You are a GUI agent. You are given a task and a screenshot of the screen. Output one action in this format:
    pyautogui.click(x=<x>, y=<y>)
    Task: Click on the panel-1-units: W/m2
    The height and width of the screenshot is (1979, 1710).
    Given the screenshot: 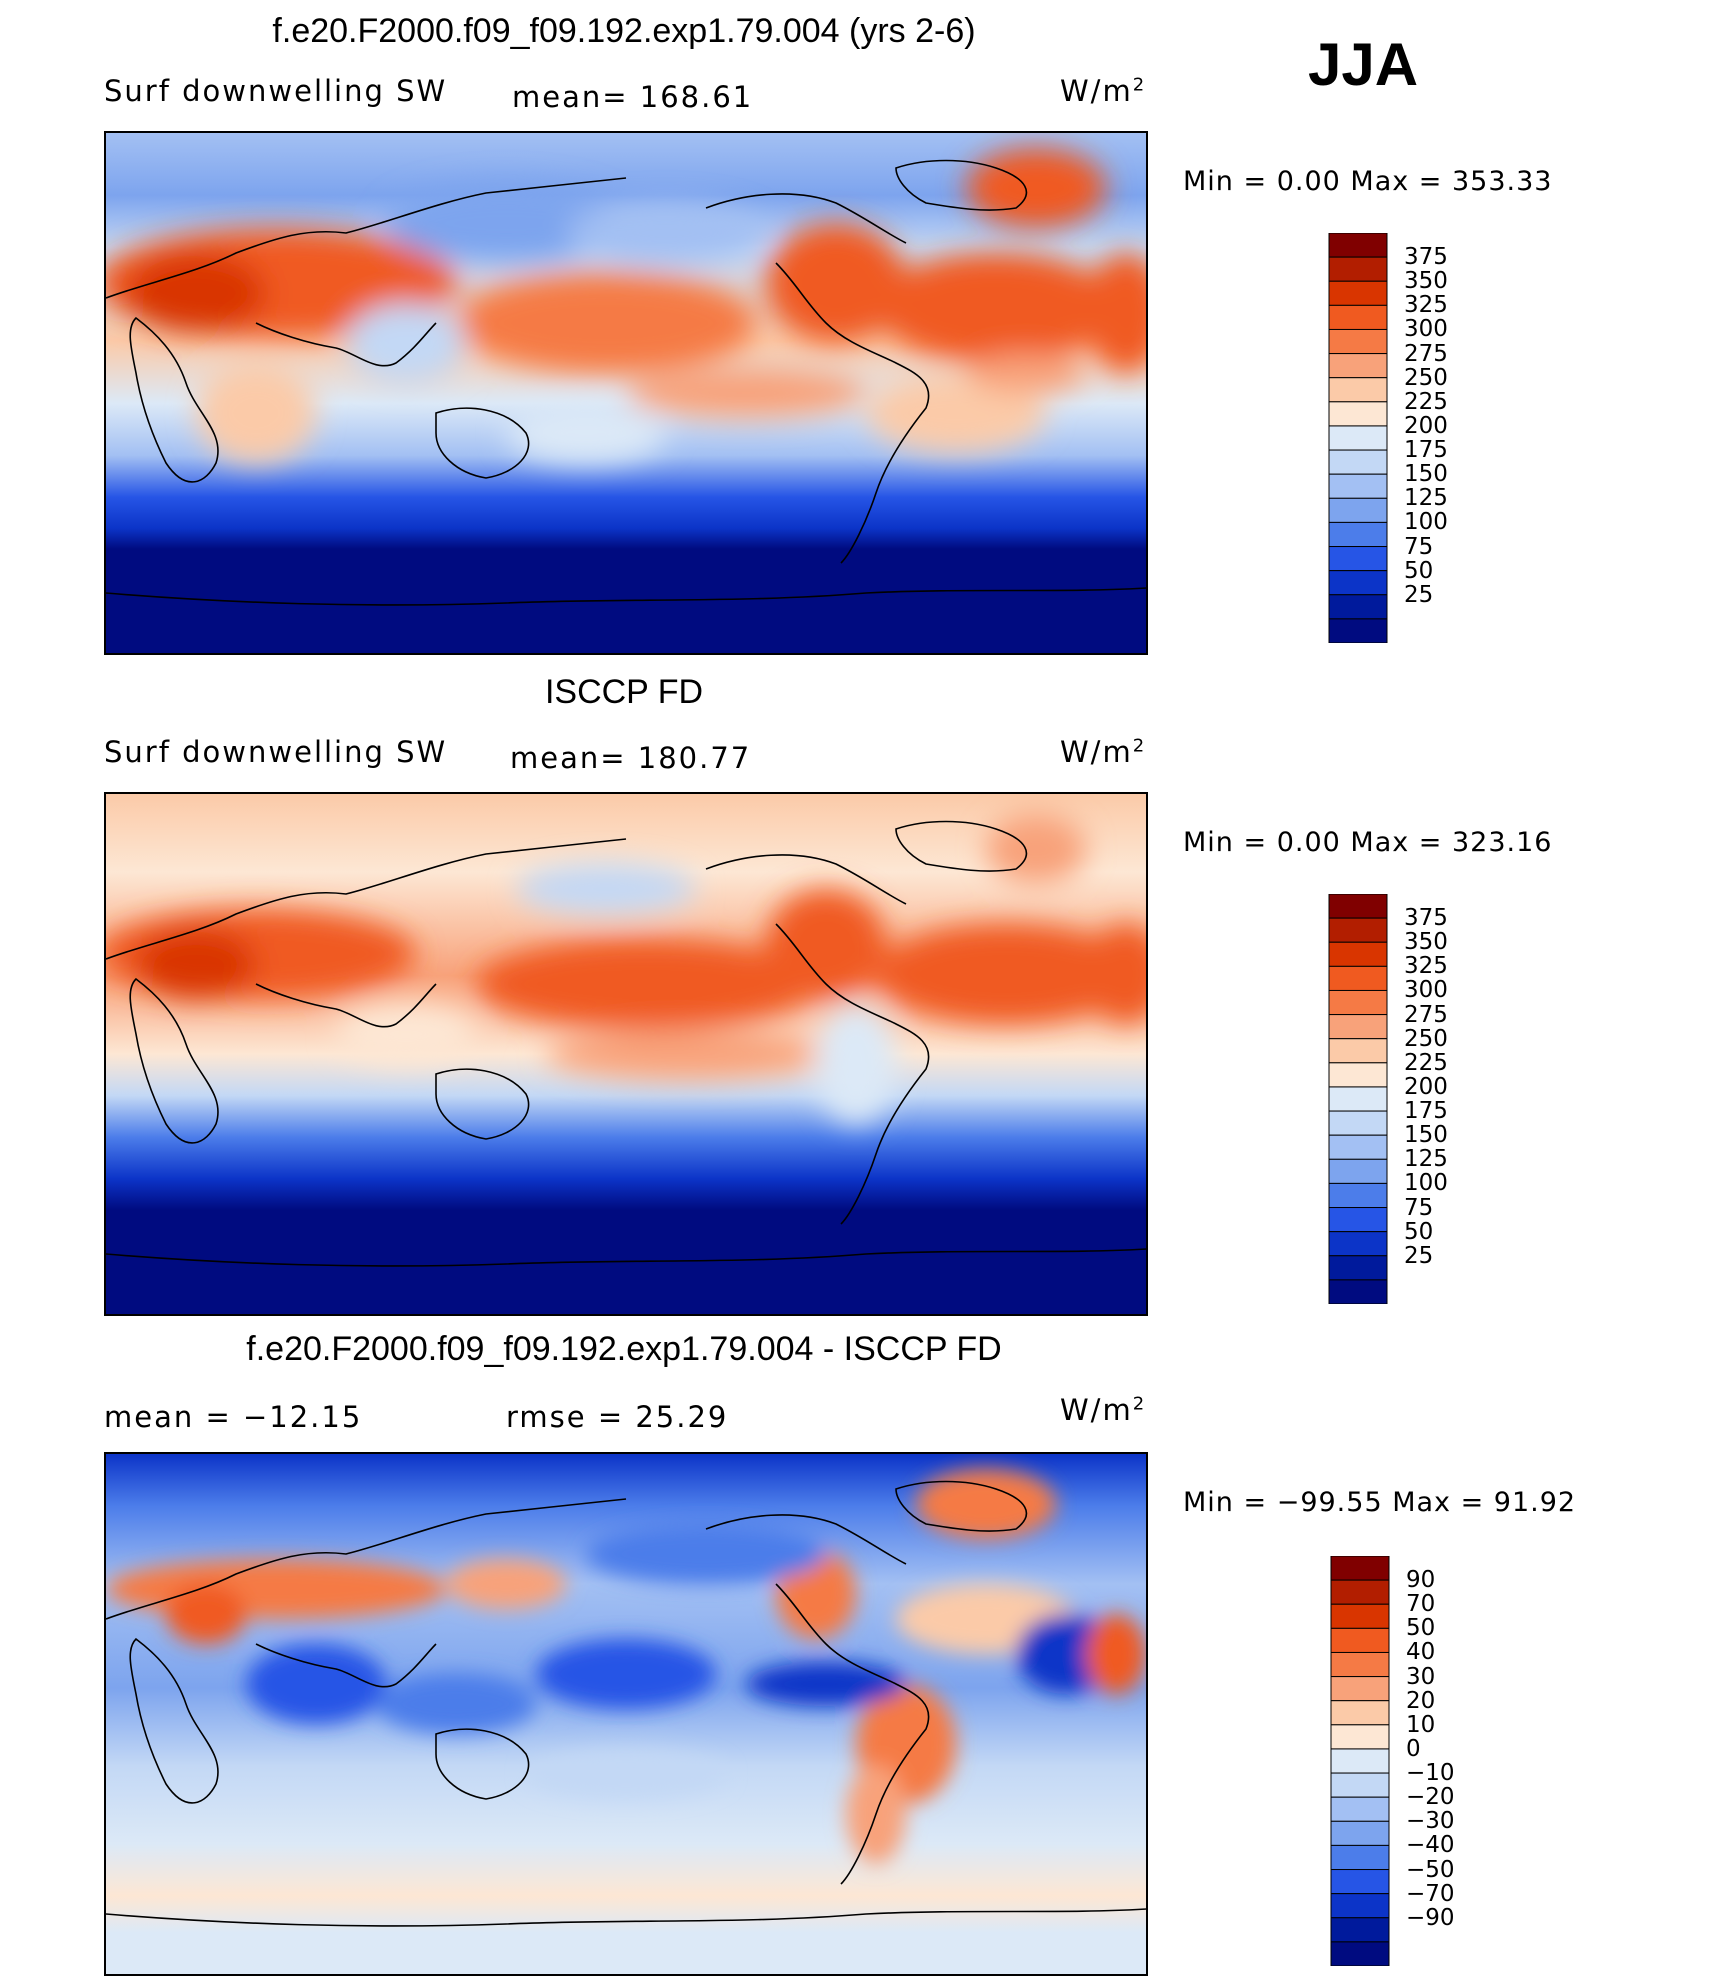 What is the action you would take?
    pyautogui.click(x=1103, y=91)
    